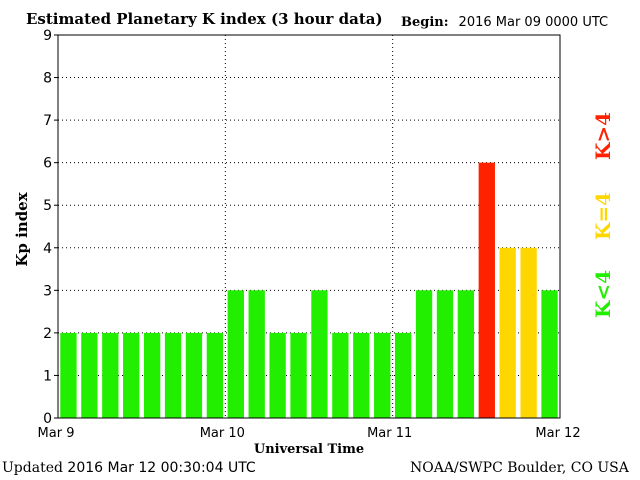 The width and height of the screenshot is (640, 480). I want to click on x-axis-label: Universal Time, so click(309, 449).